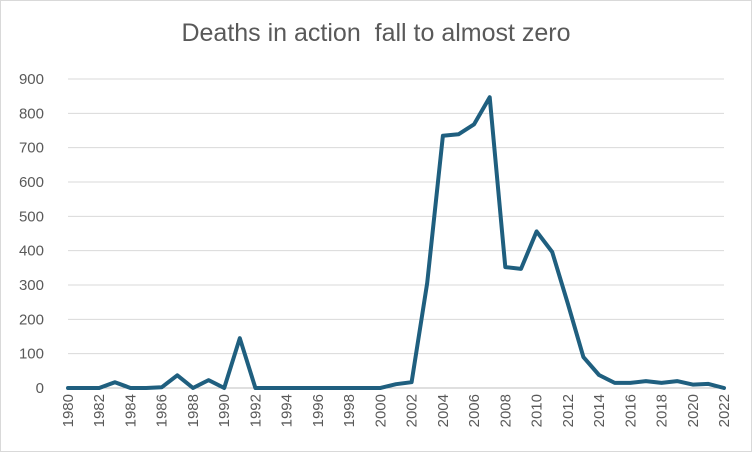 Image resolution: width=752 pixels, height=452 pixels. What do you see at coordinates (40, 388) in the screenshot?
I see `y-tick-label: 0` at bounding box center [40, 388].